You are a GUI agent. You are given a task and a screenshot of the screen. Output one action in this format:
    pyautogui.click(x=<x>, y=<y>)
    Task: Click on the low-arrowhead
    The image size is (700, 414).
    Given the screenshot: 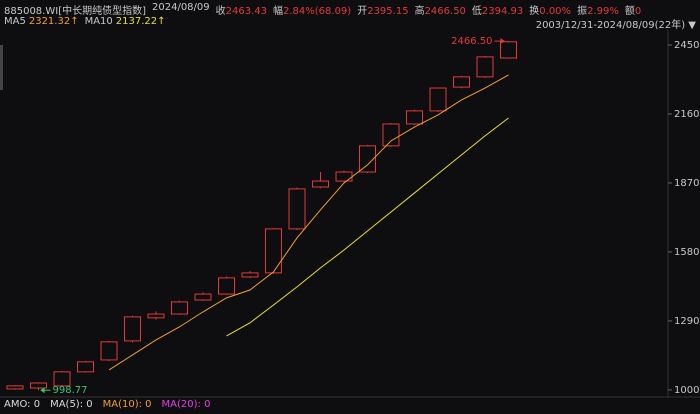 What is the action you would take?
    pyautogui.click(x=42, y=390)
    